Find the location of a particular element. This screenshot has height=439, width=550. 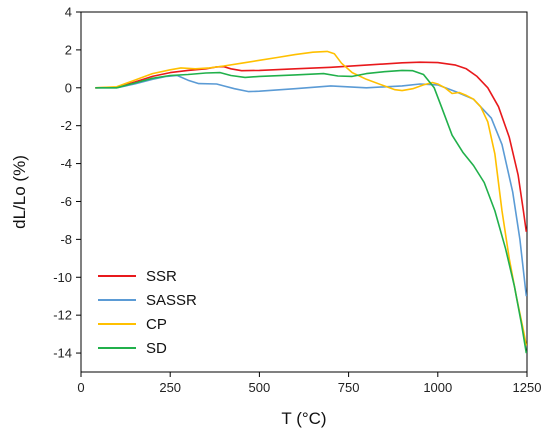

y-tick-label: -4 is located at coordinates (66, 163).